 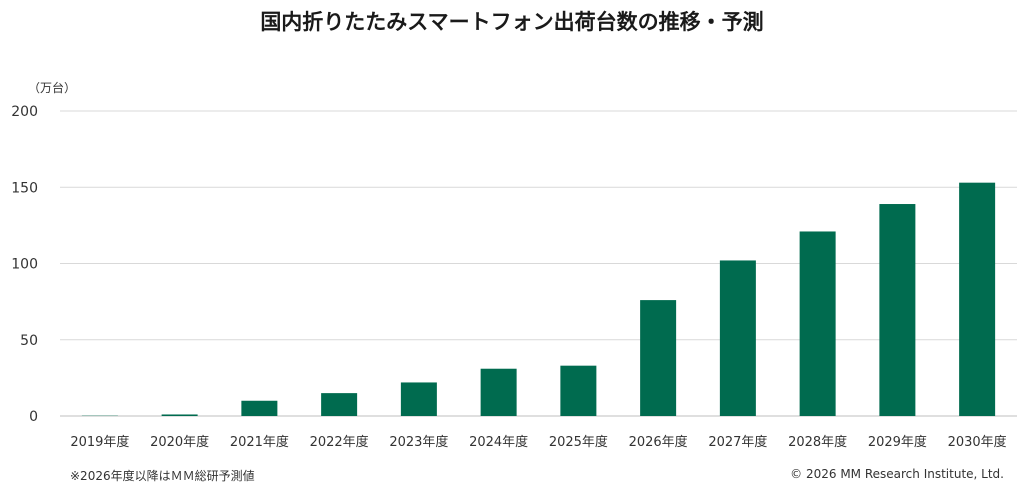 What do you see at coordinates (737, 442) in the screenshot?
I see `x-tick-label: 2027年度` at bounding box center [737, 442].